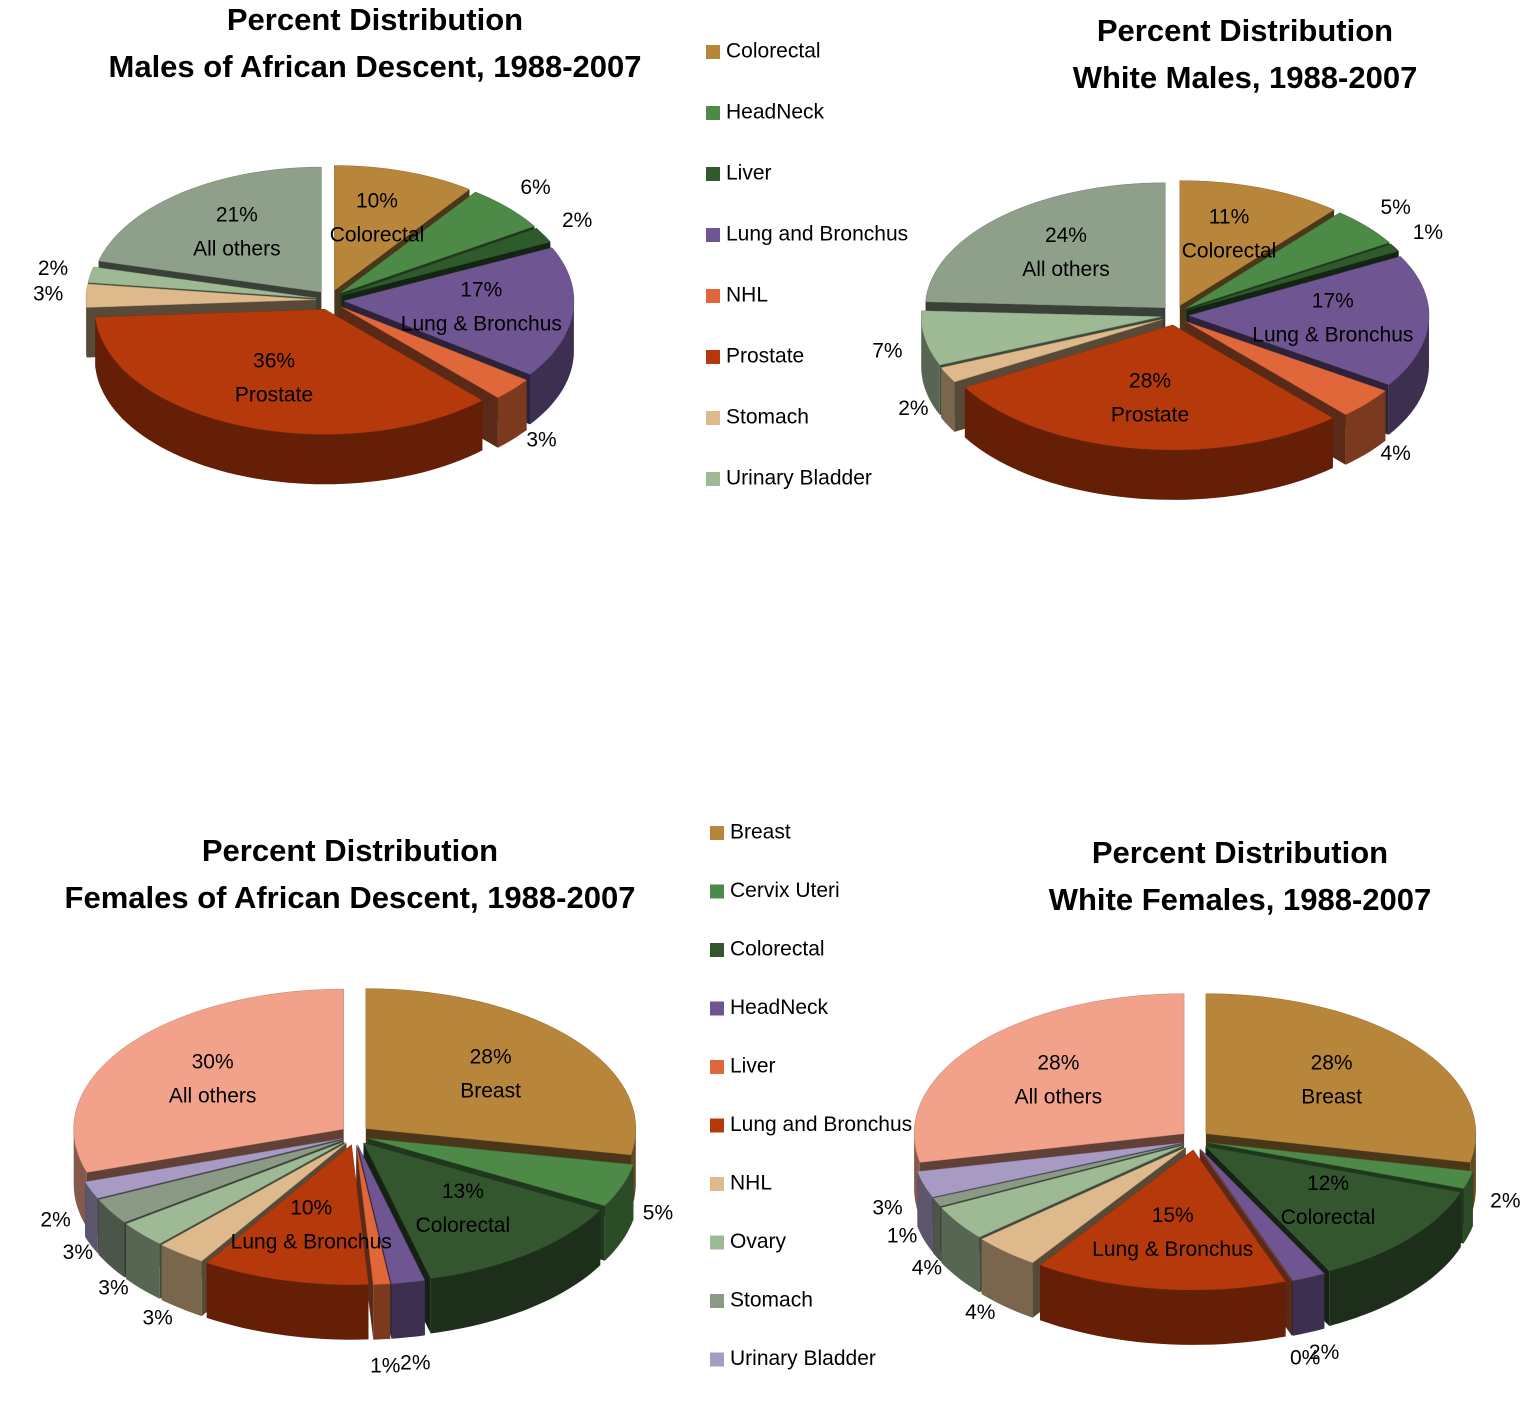 Image resolution: width=1540 pixels, height=1405 pixels. What do you see at coordinates (758, 1241) in the screenshot?
I see `legend-label: Ovary` at bounding box center [758, 1241].